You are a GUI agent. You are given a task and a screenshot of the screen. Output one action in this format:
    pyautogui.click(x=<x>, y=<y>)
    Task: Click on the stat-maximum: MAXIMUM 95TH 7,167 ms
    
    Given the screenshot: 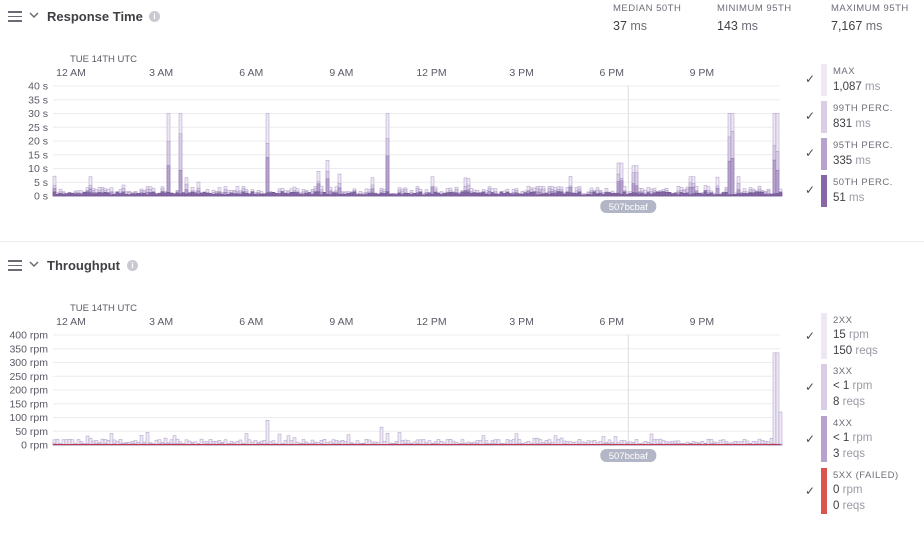 What is the action you would take?
    pyautogui.click(x=870, y=18)
    